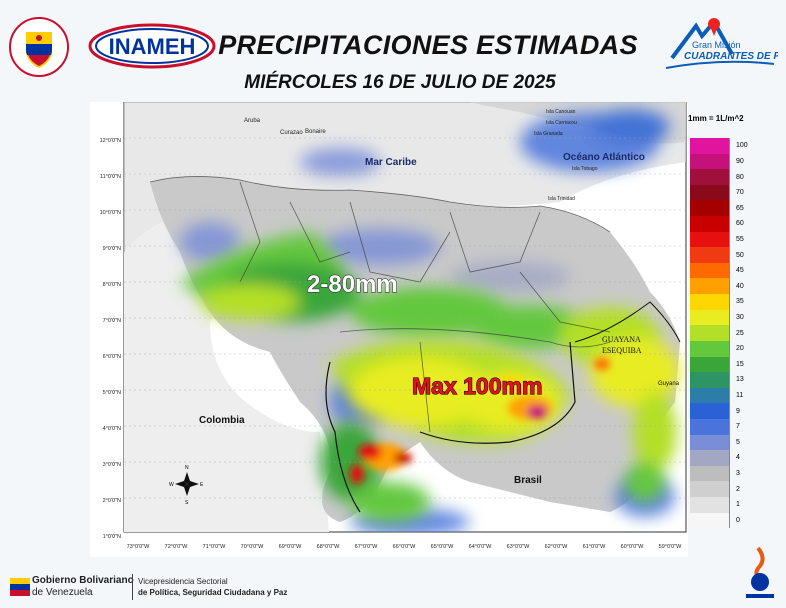 The width and height of the screenshot is (786, 608). What do you see at coordinates (716, 118) in the screenshot?
I see `legend-unit: 1mm = 1L/m^2` at bounding box center [716, 118].